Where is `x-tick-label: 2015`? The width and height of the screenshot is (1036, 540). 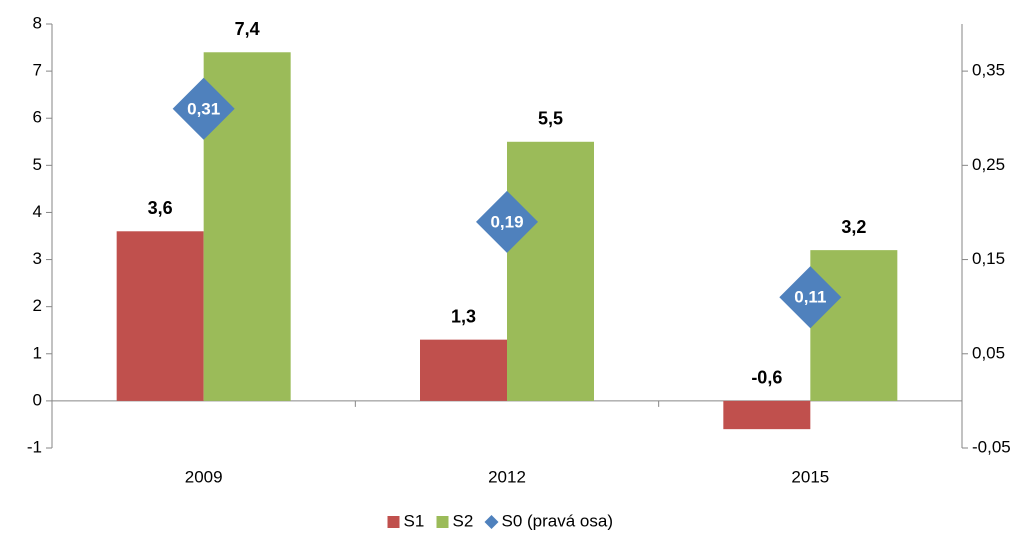
x-tick-label: 2015 is located at coordinates (810, 476).